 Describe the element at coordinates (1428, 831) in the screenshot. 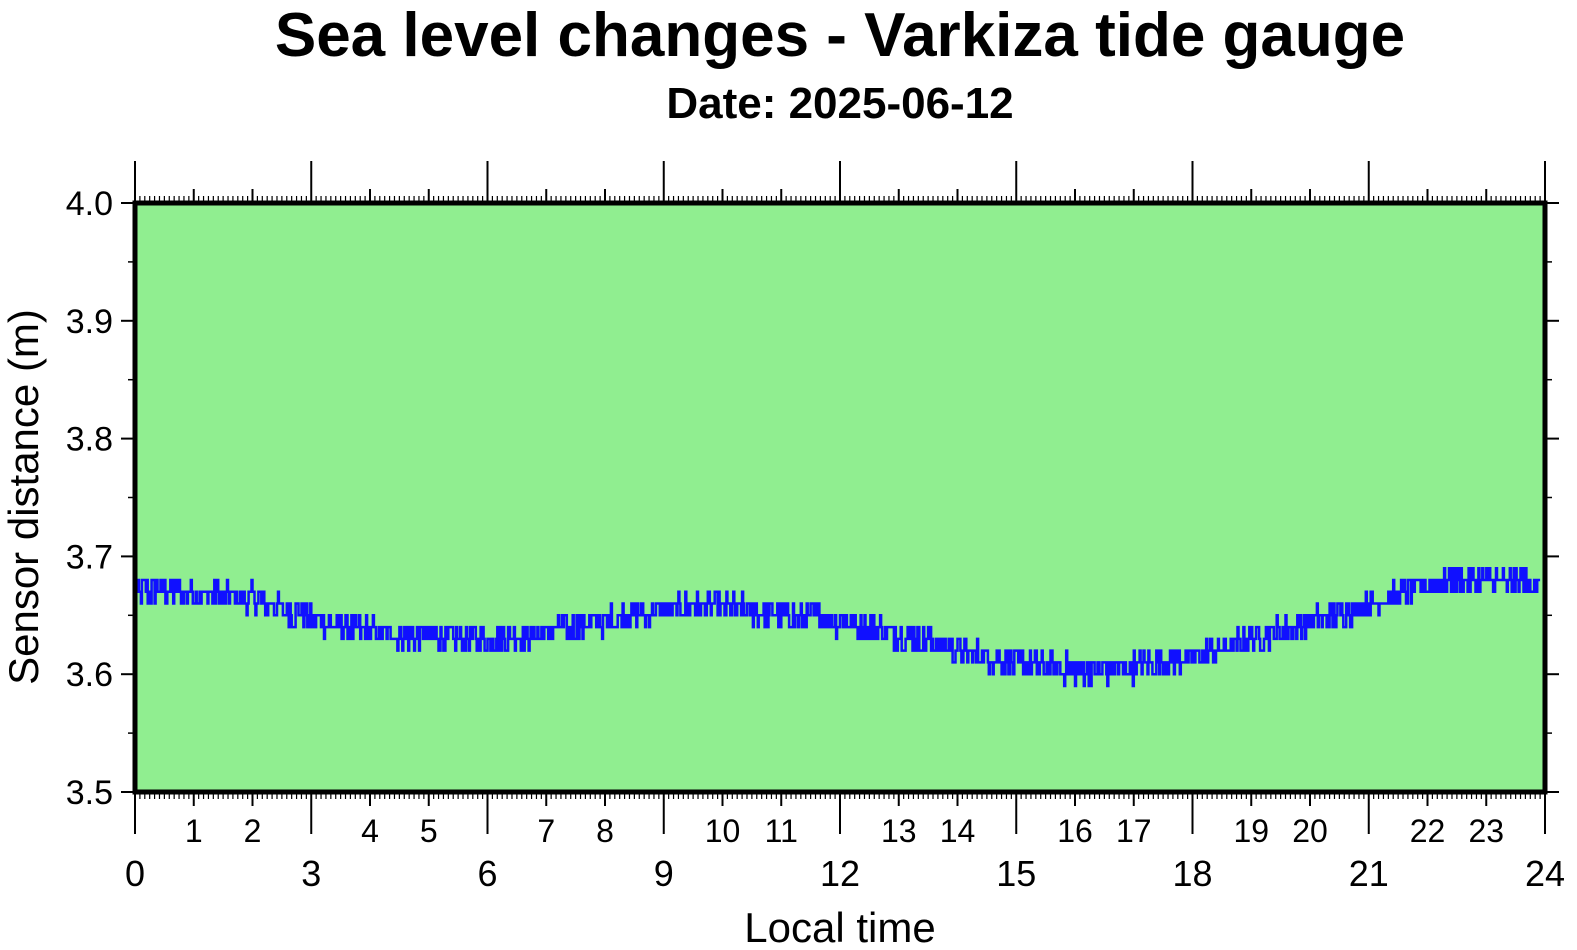

I see `x-hour-tick-label: 22` at that location.